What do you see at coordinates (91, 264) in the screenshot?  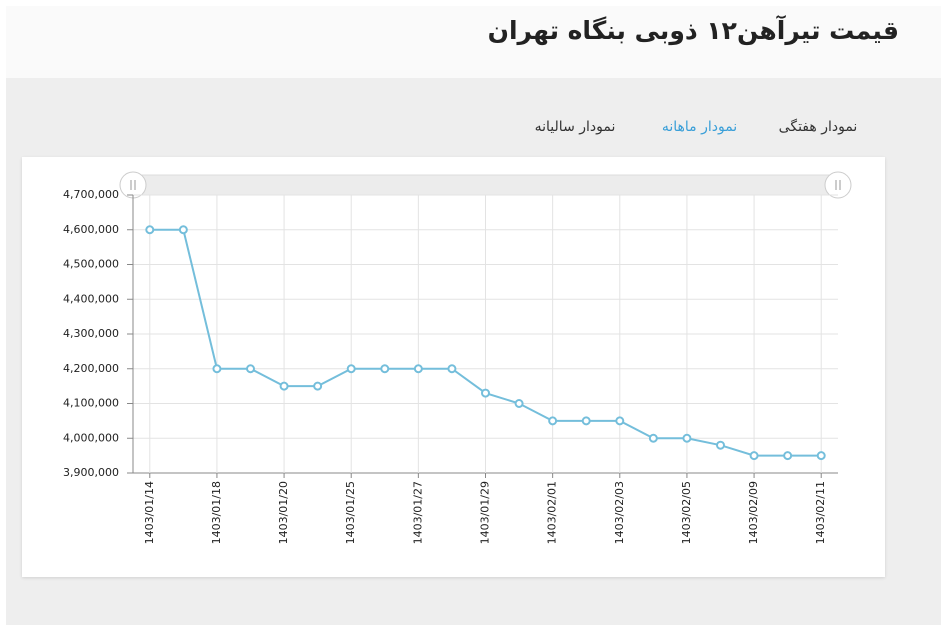 I see `y-tick-label: 4,500,000` at bounding box center [91, 264].